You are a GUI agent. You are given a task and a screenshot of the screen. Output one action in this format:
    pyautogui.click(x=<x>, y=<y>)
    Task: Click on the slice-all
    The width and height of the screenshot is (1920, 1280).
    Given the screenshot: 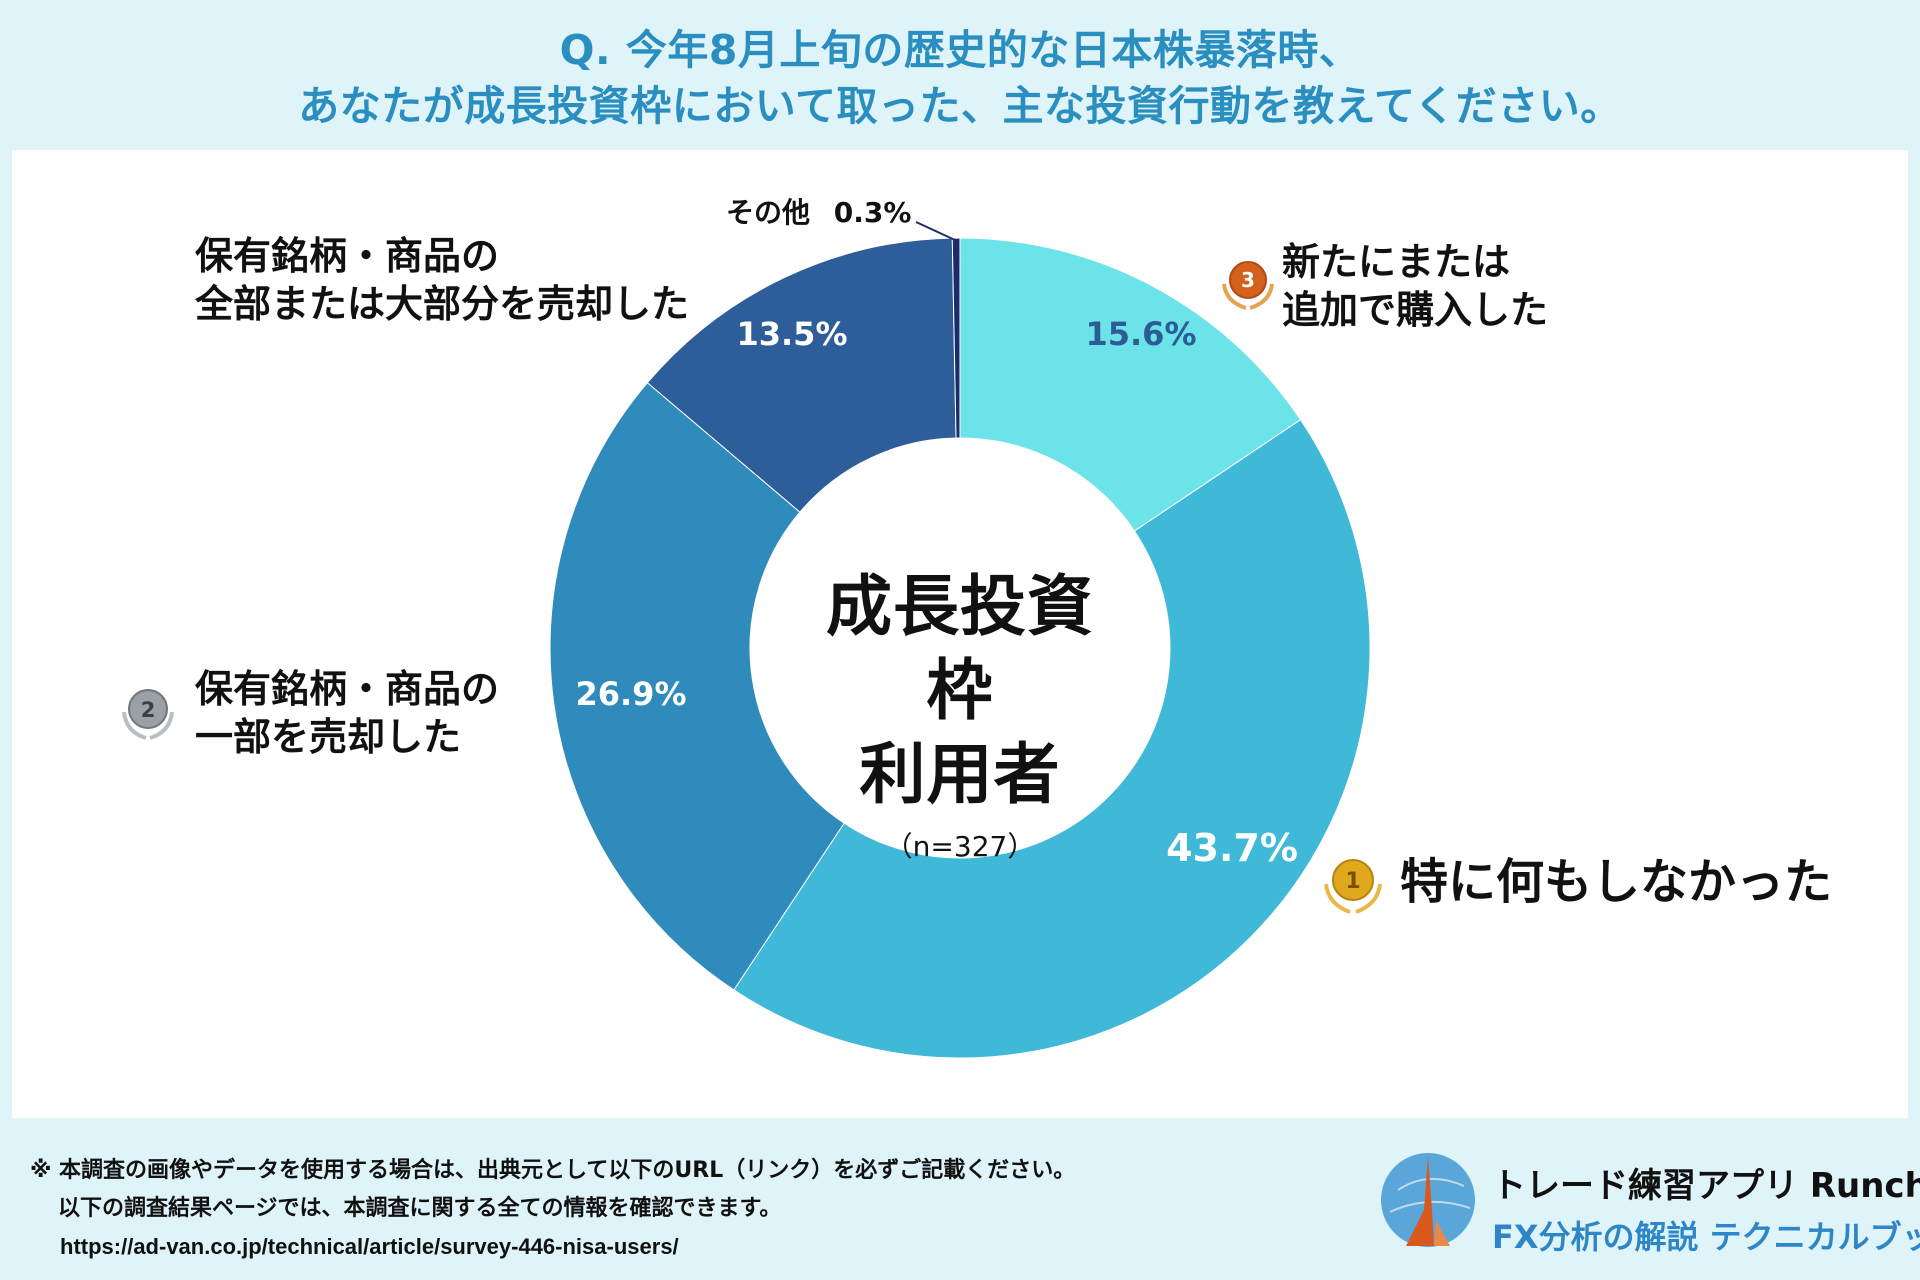 What is the action you would take?
    pyautogui.click(x=801, y=375)
    